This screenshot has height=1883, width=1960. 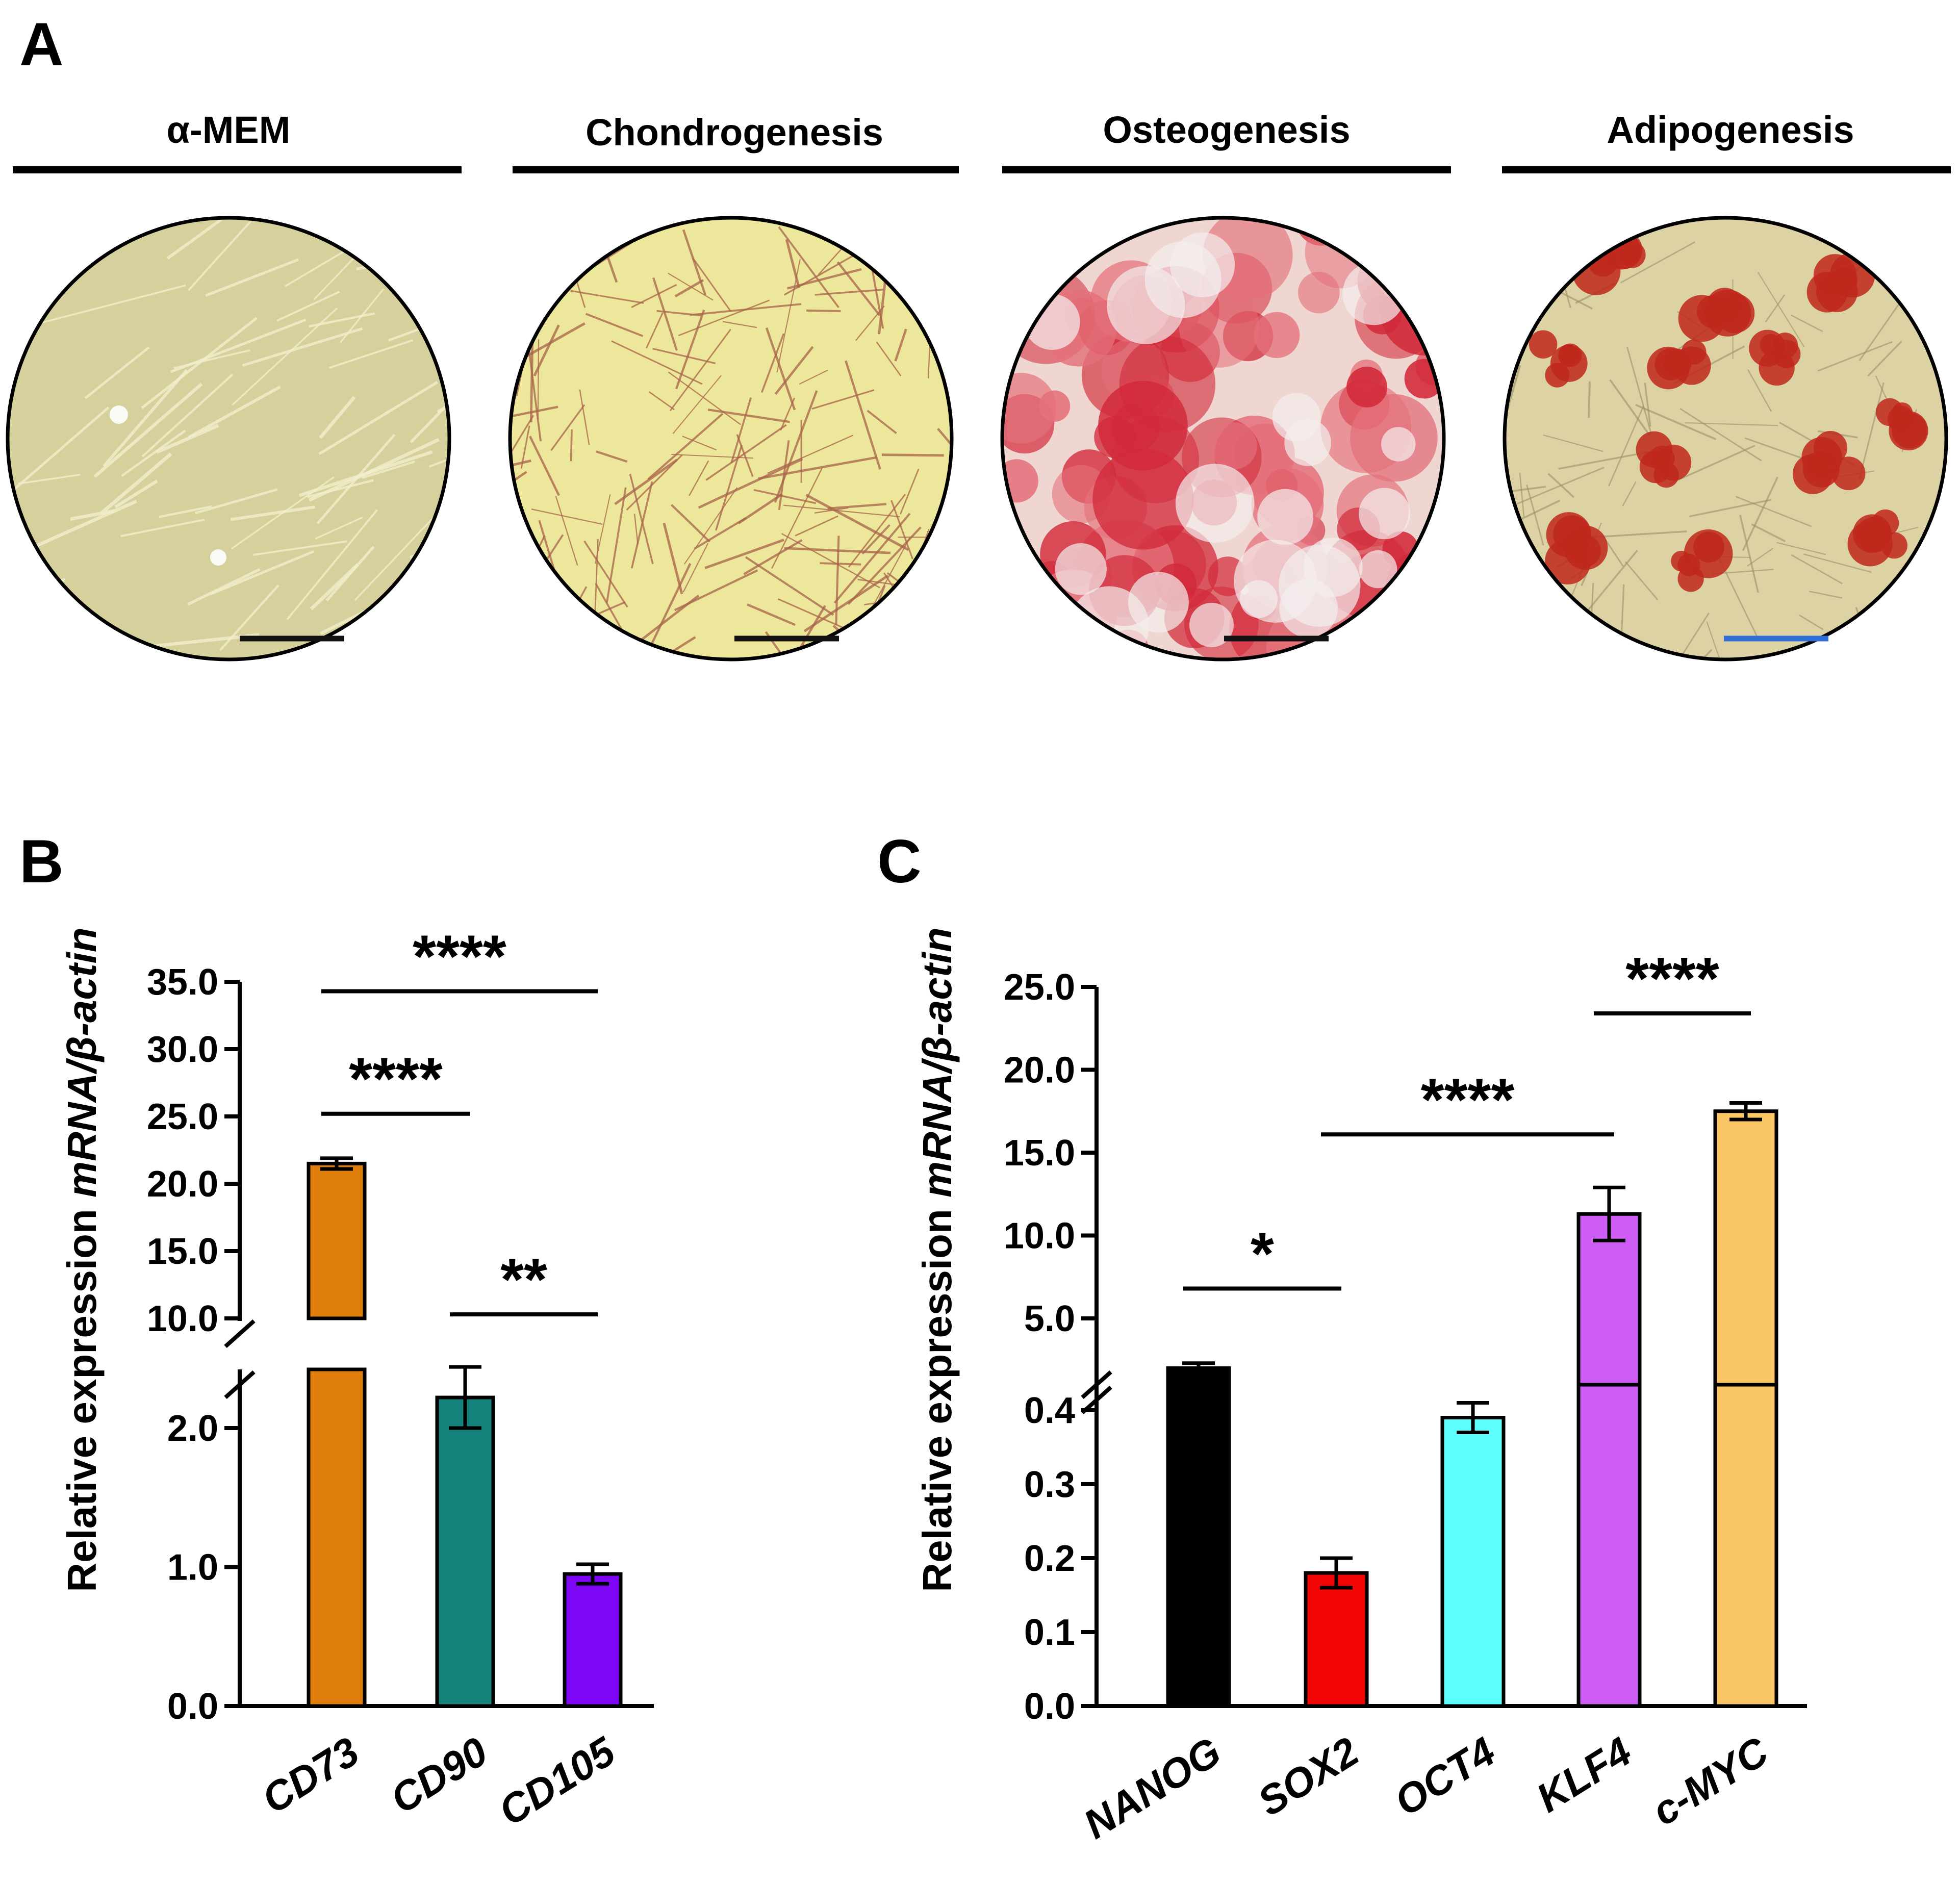 I want to click on axis-break-mark, so click(x=1096, y=1384).